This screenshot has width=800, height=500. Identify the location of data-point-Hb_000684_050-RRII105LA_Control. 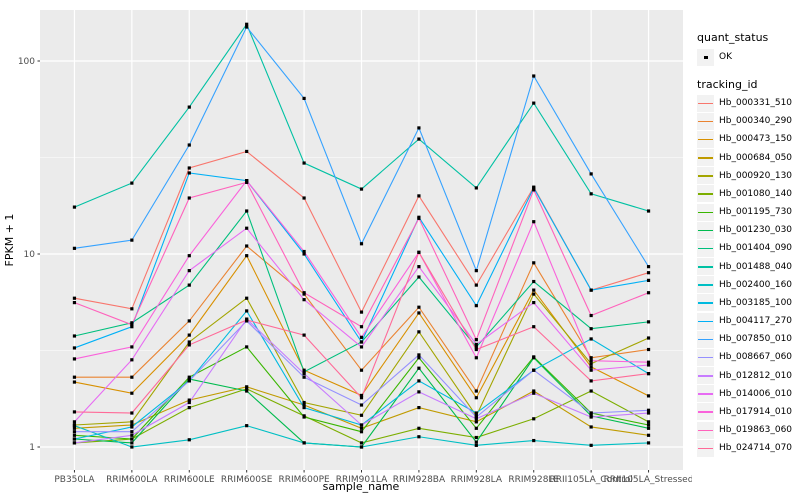
(591, 427).